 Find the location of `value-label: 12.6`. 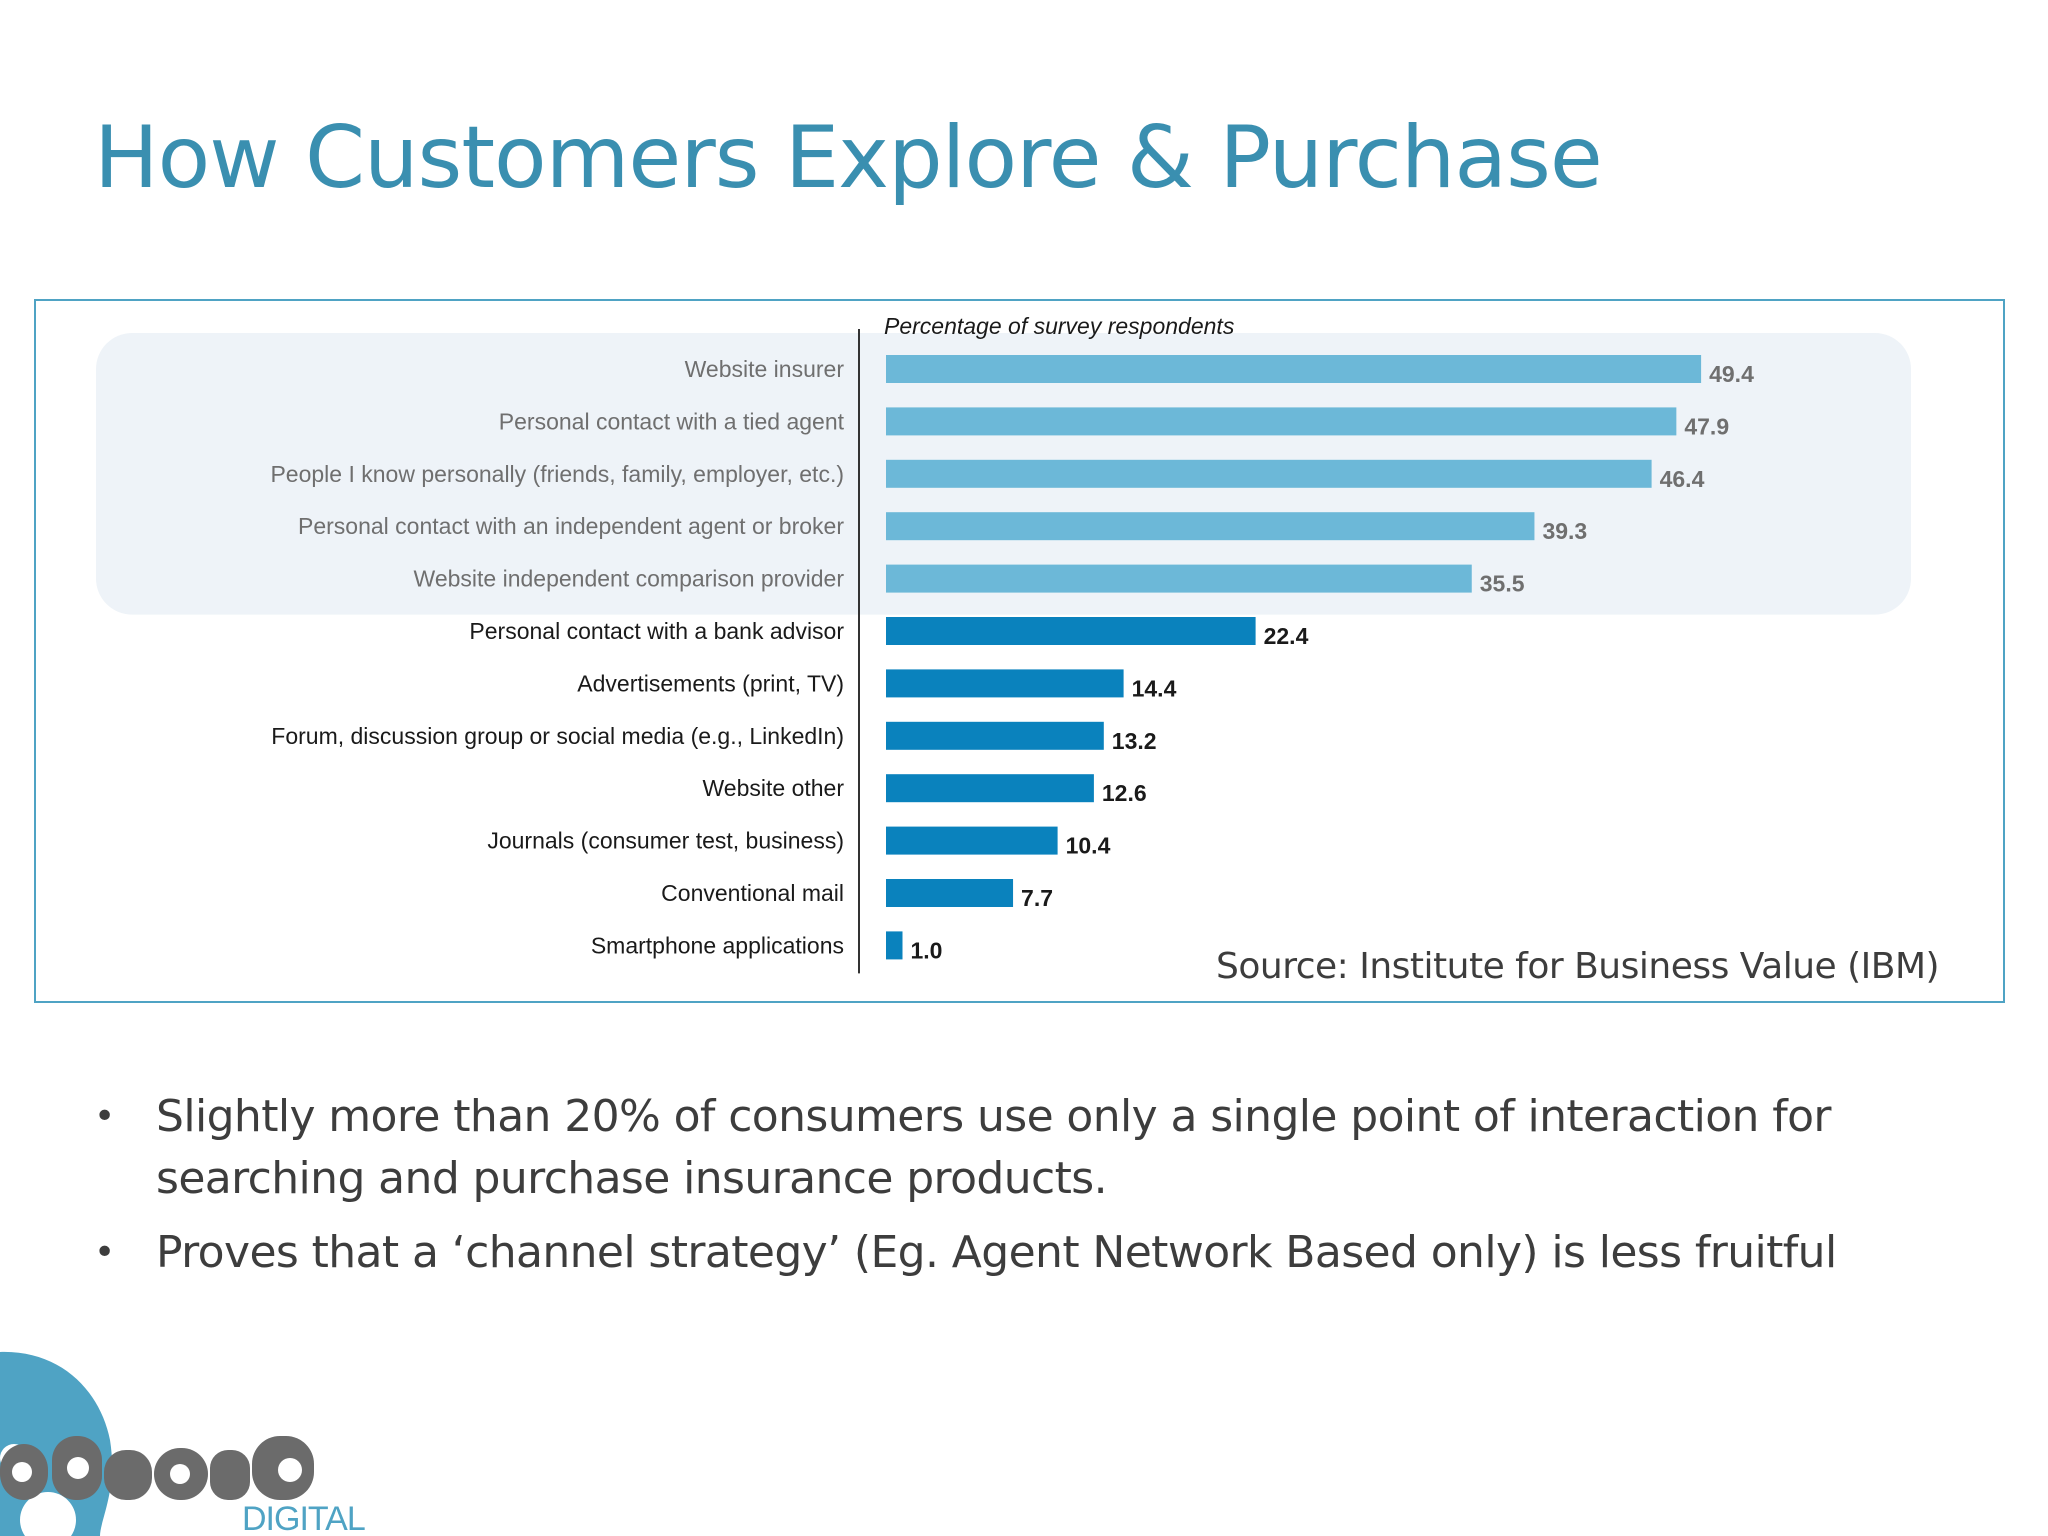

value-label: 12.6 is located at coordinates (1124, 793).